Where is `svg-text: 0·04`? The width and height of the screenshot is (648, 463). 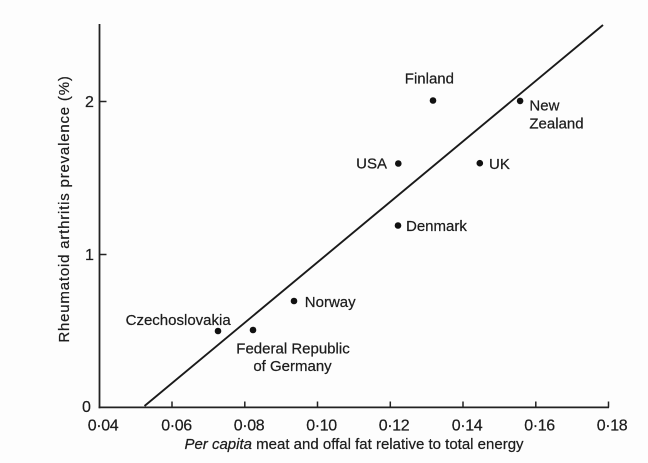 svg-text: 0·04 is located at coordinates (103, 426).